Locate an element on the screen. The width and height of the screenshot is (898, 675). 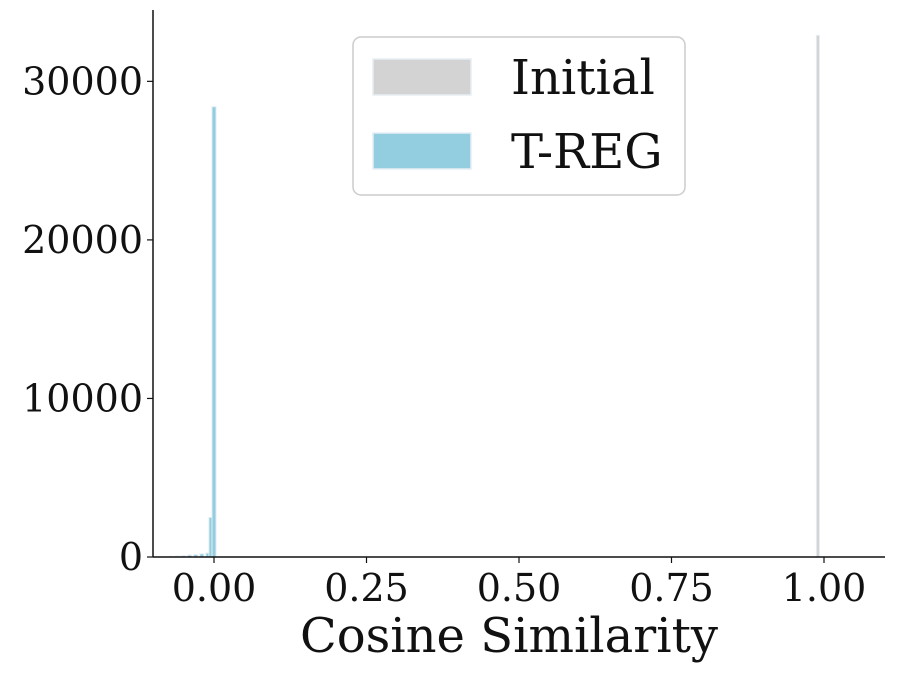
x-axis-title: Cosine Similarity is located at coordinates (509, 636).